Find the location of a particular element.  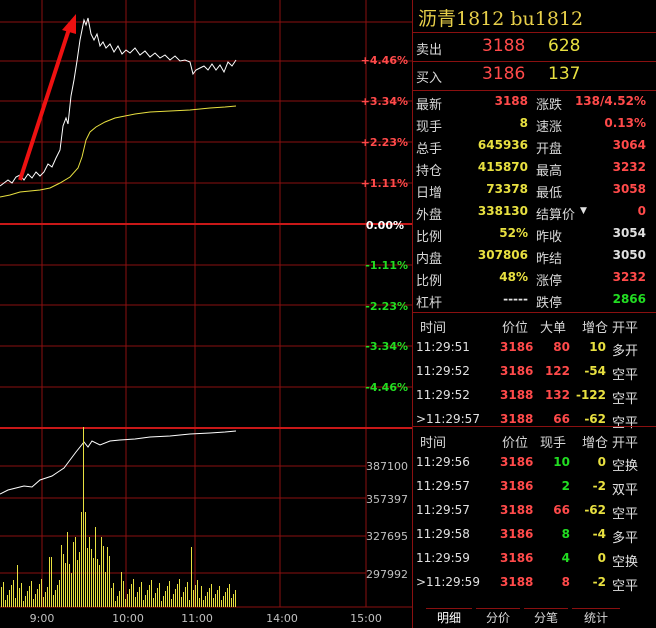

tab-statistics: 统计 is located at coordinates (596, 617).